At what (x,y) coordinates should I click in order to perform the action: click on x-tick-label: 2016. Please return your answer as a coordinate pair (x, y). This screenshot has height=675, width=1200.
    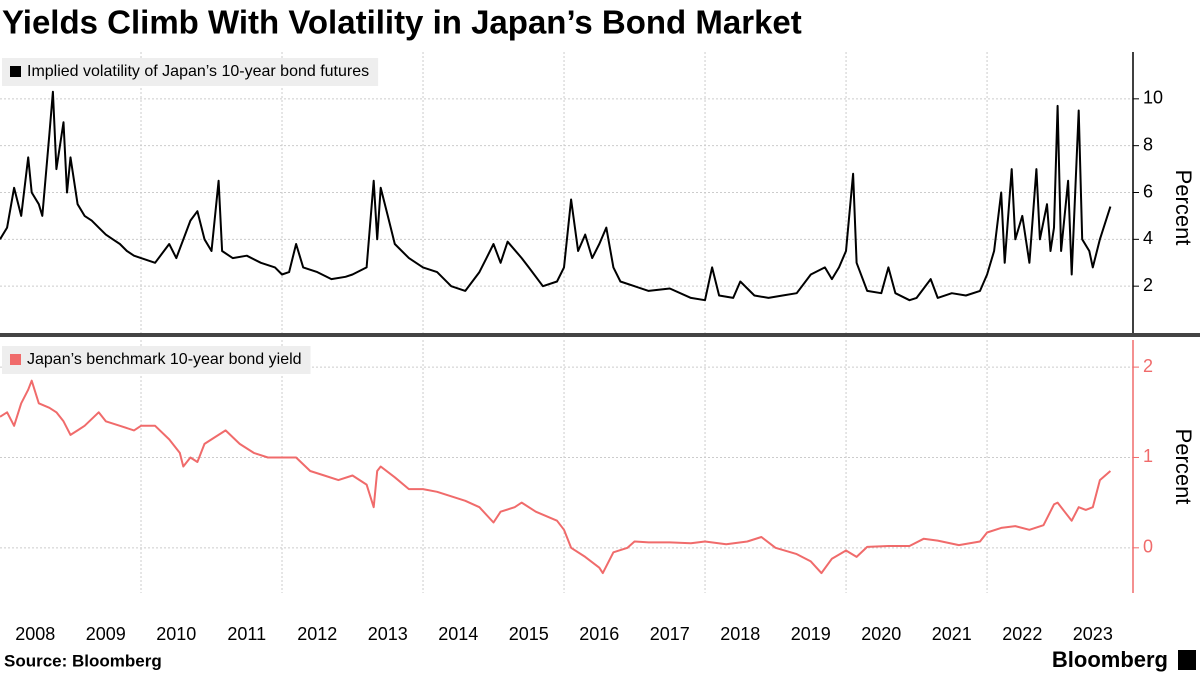
    Looking at the image, I should click on (599, 634).